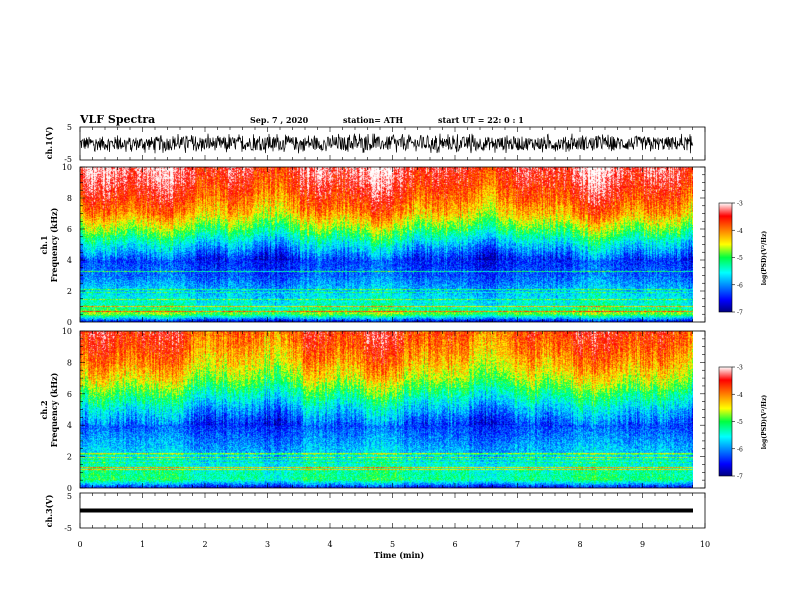  Describe the element at coordinates (386, 143) in the screenshot. I see `ch1-waveform-trace` at that location.